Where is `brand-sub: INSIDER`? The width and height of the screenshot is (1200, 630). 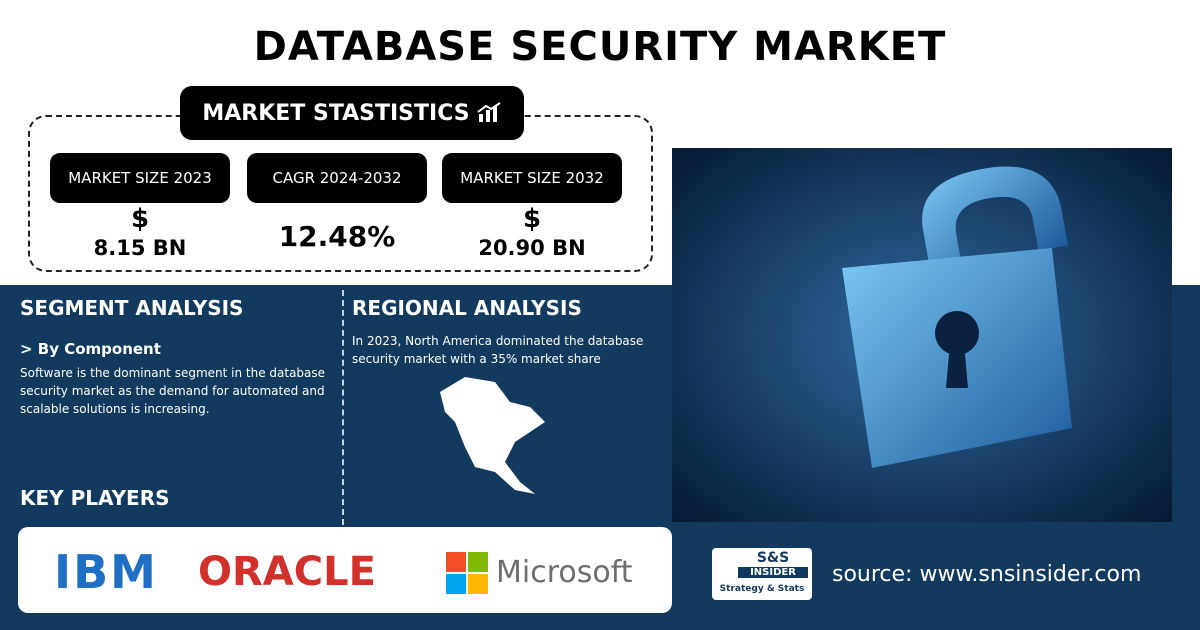
brand-sub: INSIDER is located at coordinates (773, 572).